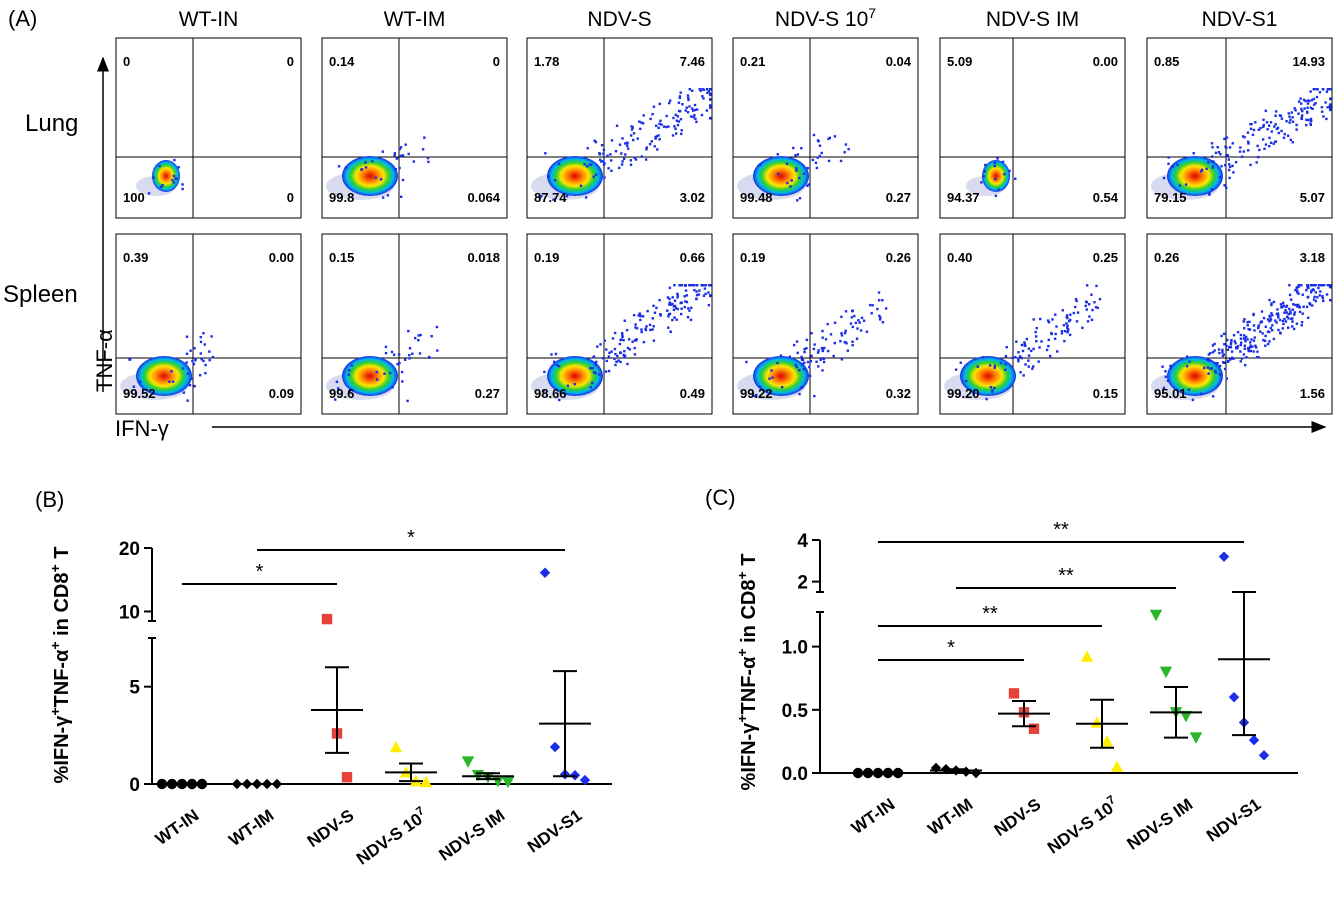  I want to click on quadrant-ur-value: 7.46, so click(692, 61).